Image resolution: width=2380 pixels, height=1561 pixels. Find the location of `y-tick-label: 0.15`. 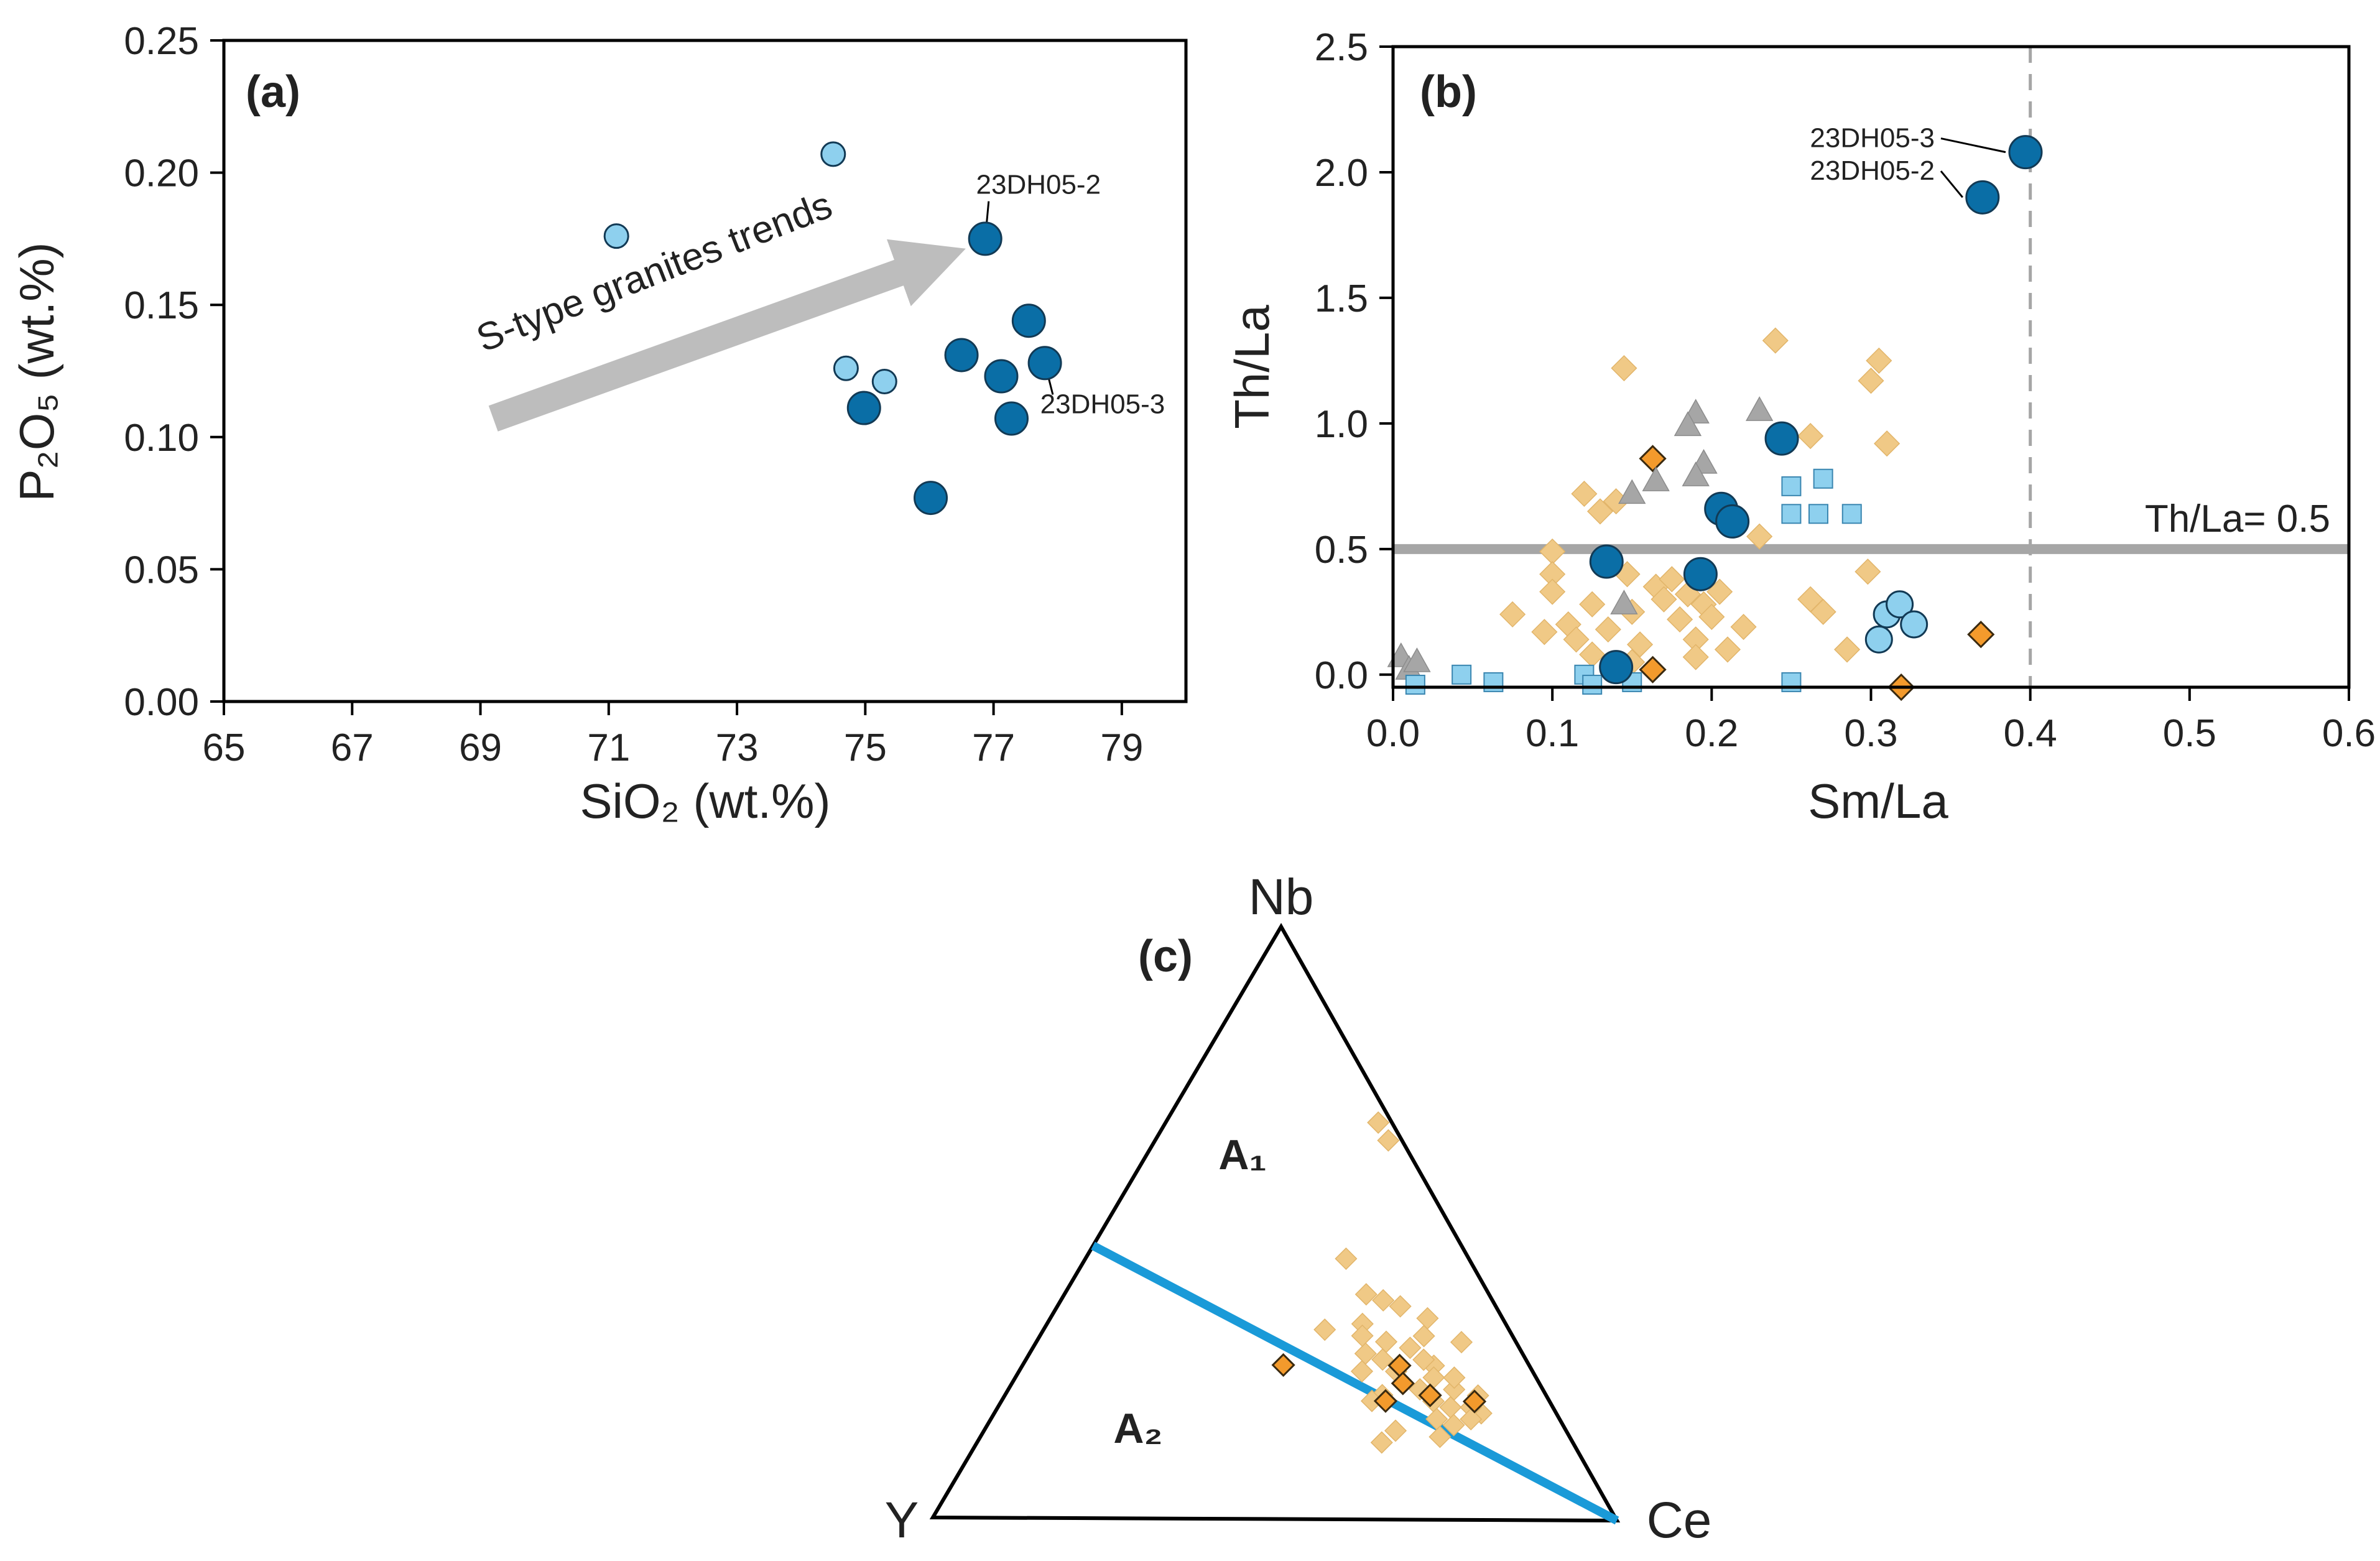

y-tick-label: 0.15 is located at coordinates (162, 305).